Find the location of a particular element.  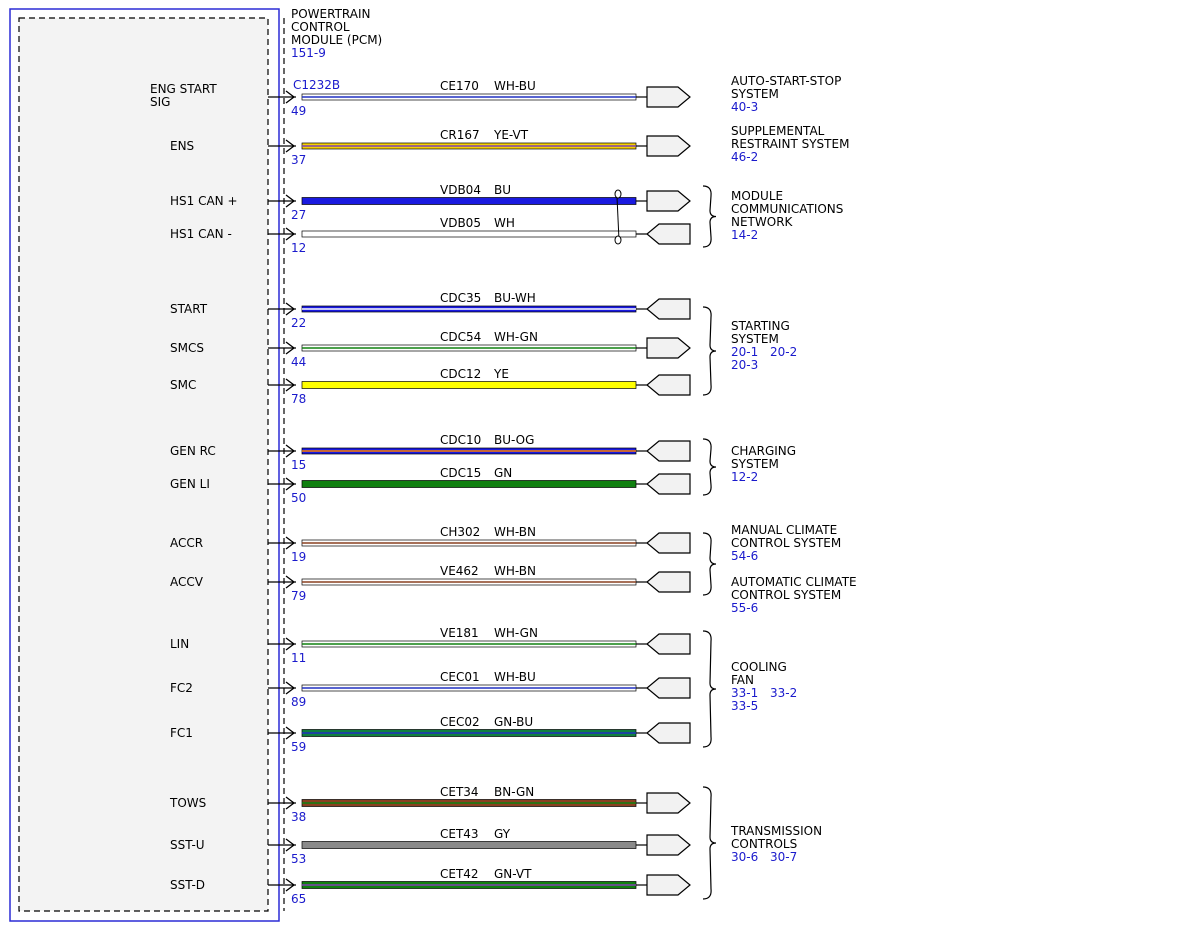

pin-number: 78 is located at coordinates (298, 399).